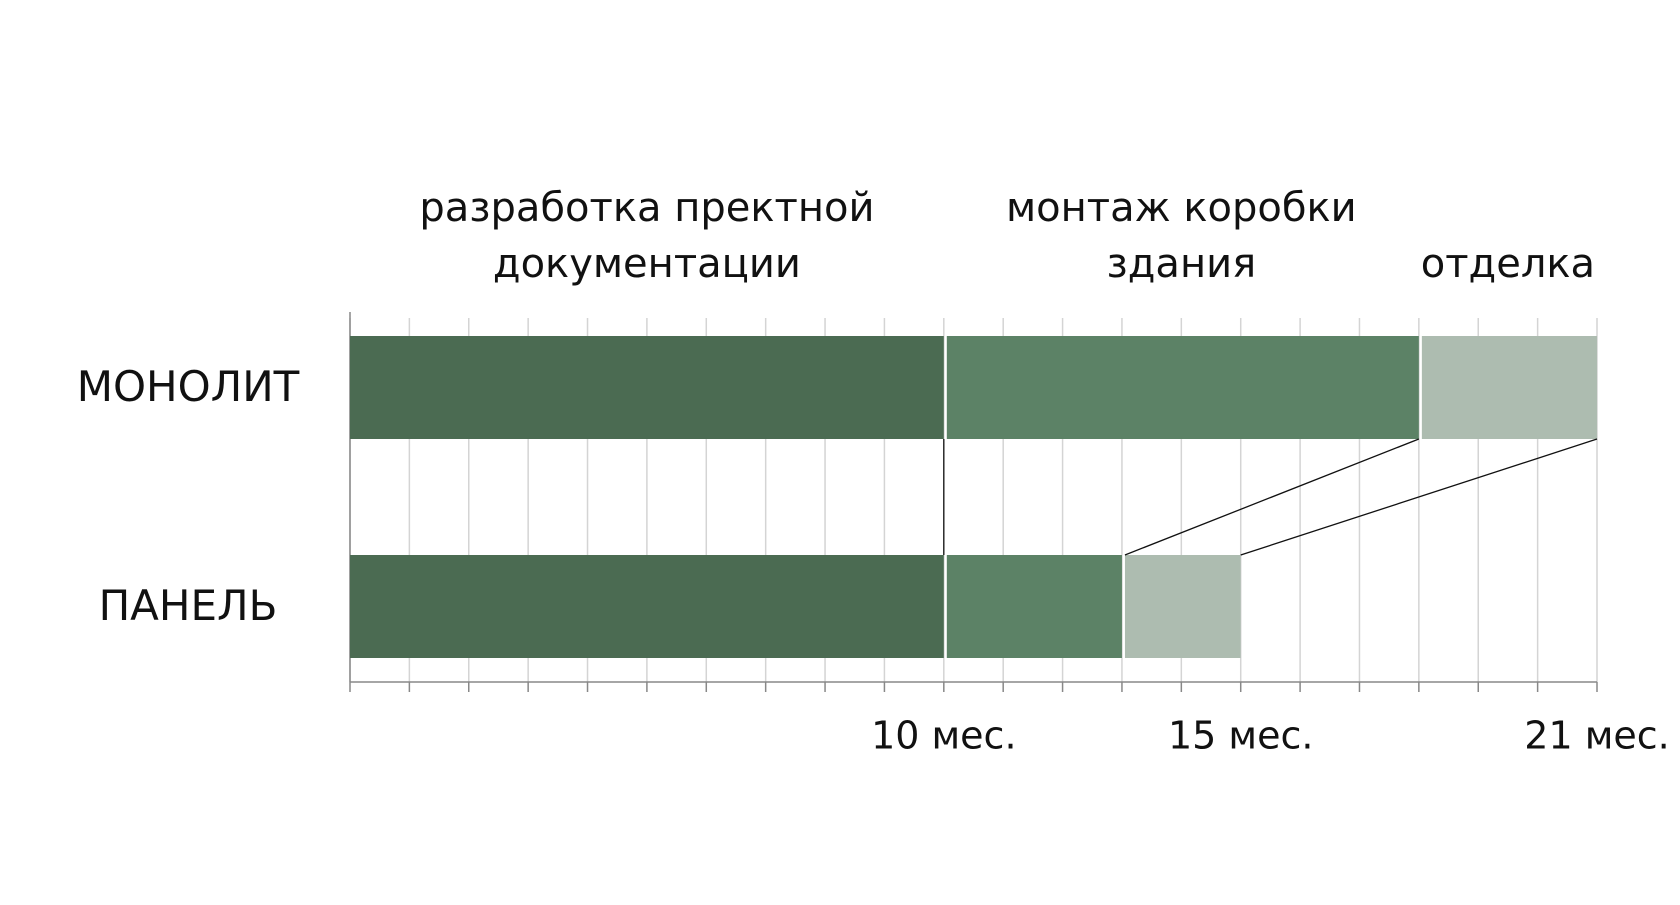  I want to click on x-tick-label: 15 мес., so click(1240, 736).